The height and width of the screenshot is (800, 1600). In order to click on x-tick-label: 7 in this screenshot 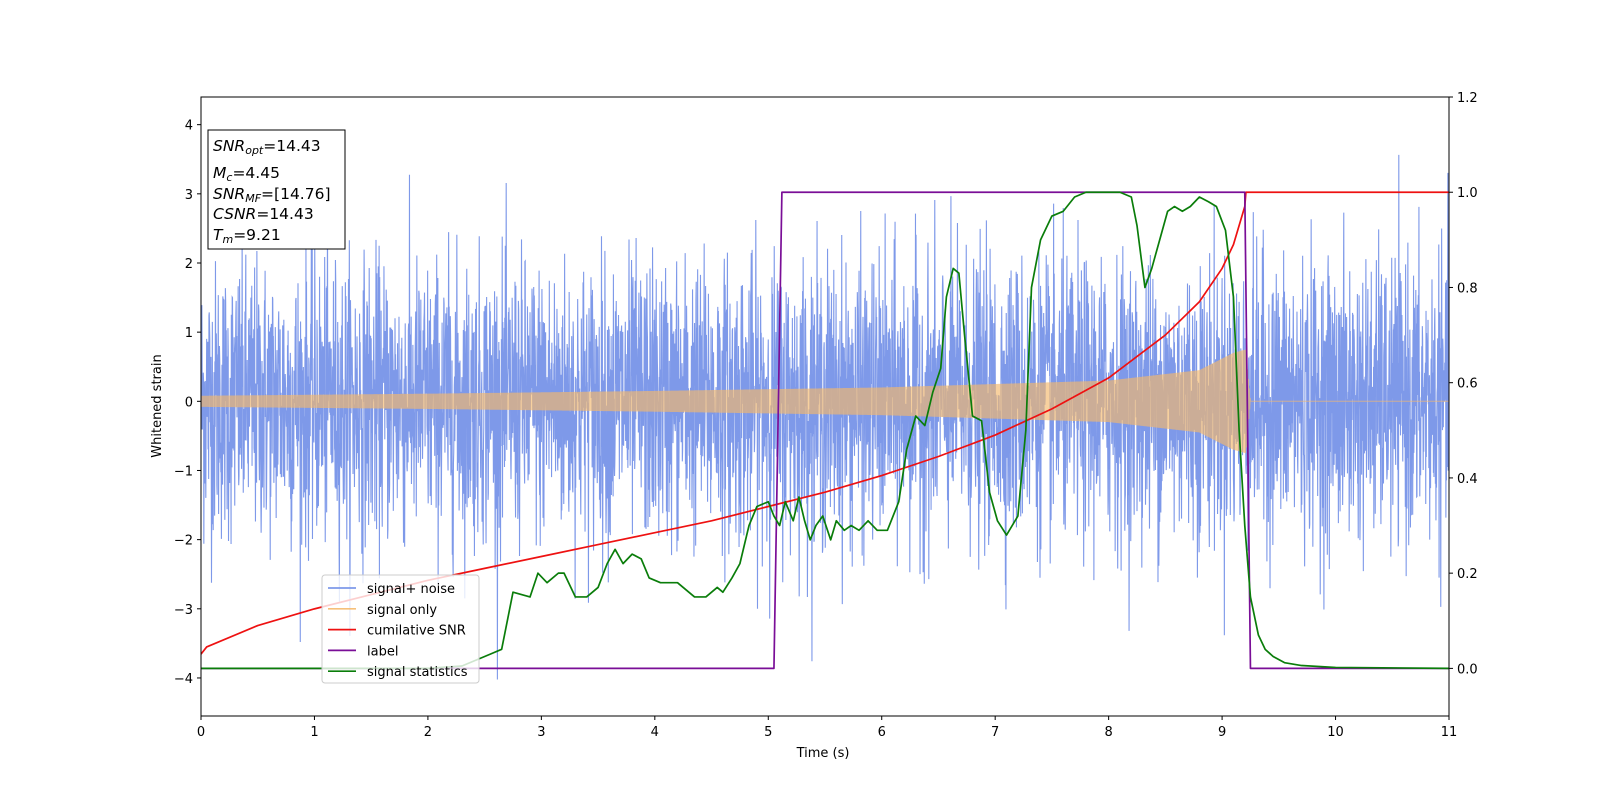, I will do `click(995, 732)`.